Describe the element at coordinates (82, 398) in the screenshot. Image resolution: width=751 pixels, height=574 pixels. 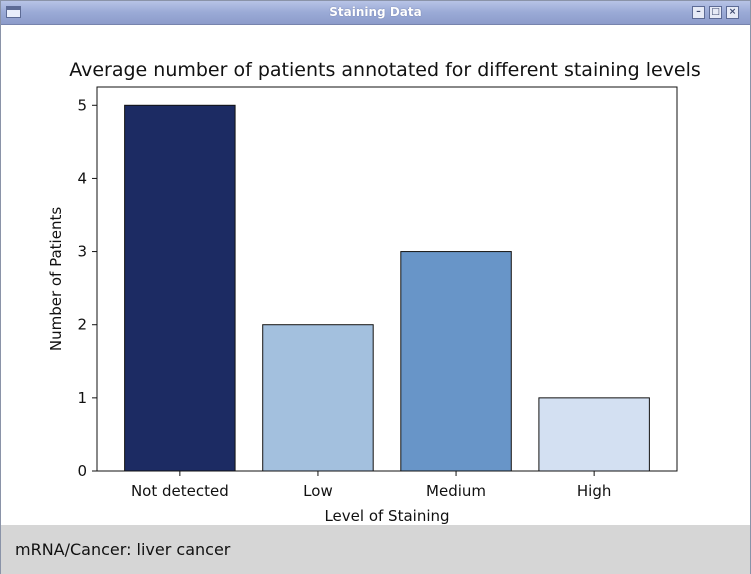
I see `y-tick-label: 1` at that location.